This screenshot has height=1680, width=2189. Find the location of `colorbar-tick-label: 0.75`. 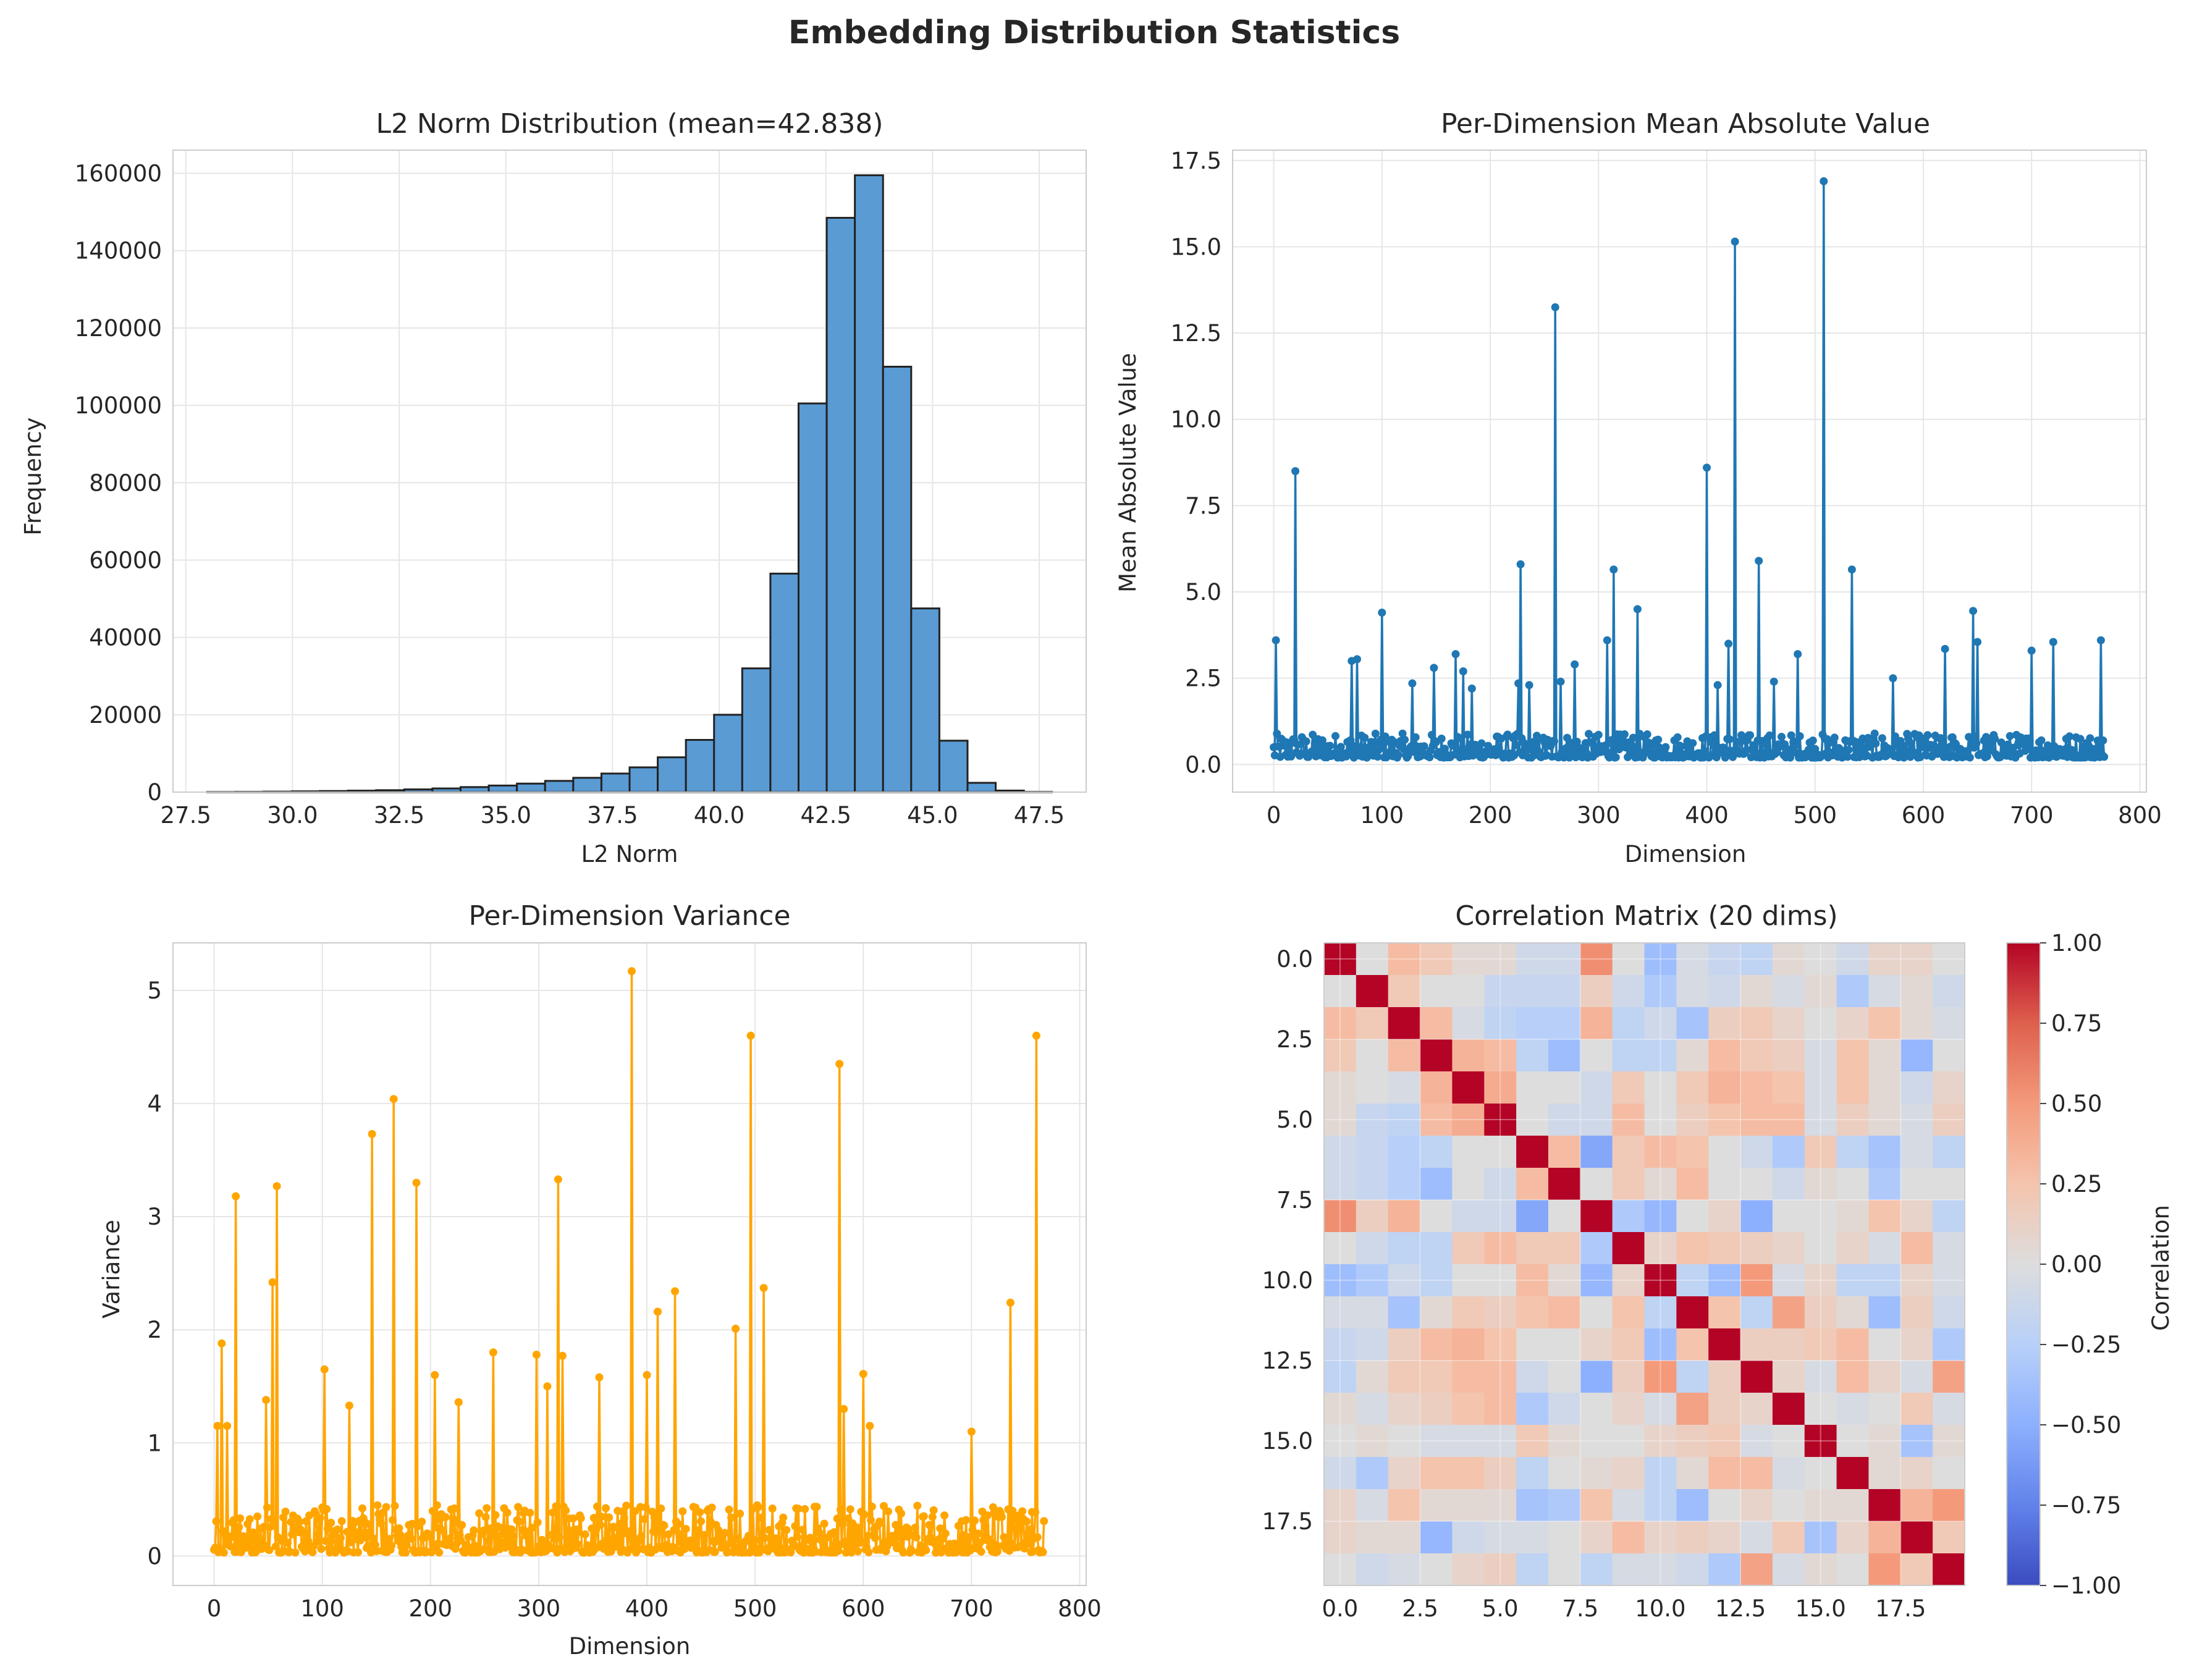

colorbar-tick-label: 0.75 is located at coordinates (2076, 1023).